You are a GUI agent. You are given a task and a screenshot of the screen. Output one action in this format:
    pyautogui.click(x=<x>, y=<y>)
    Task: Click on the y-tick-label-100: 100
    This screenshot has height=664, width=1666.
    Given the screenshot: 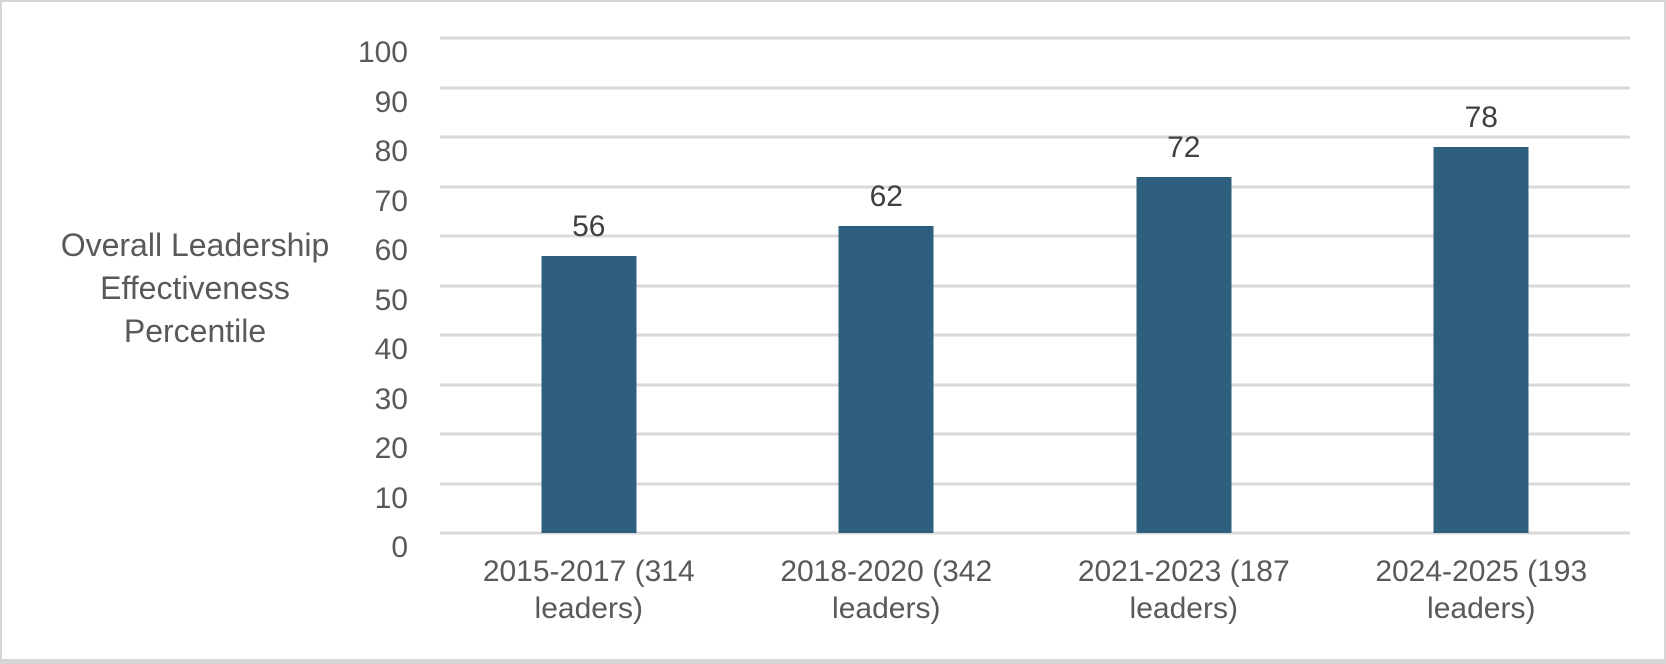 What is the action you would take?
    pyautogui.click(x=382, y=52)
    